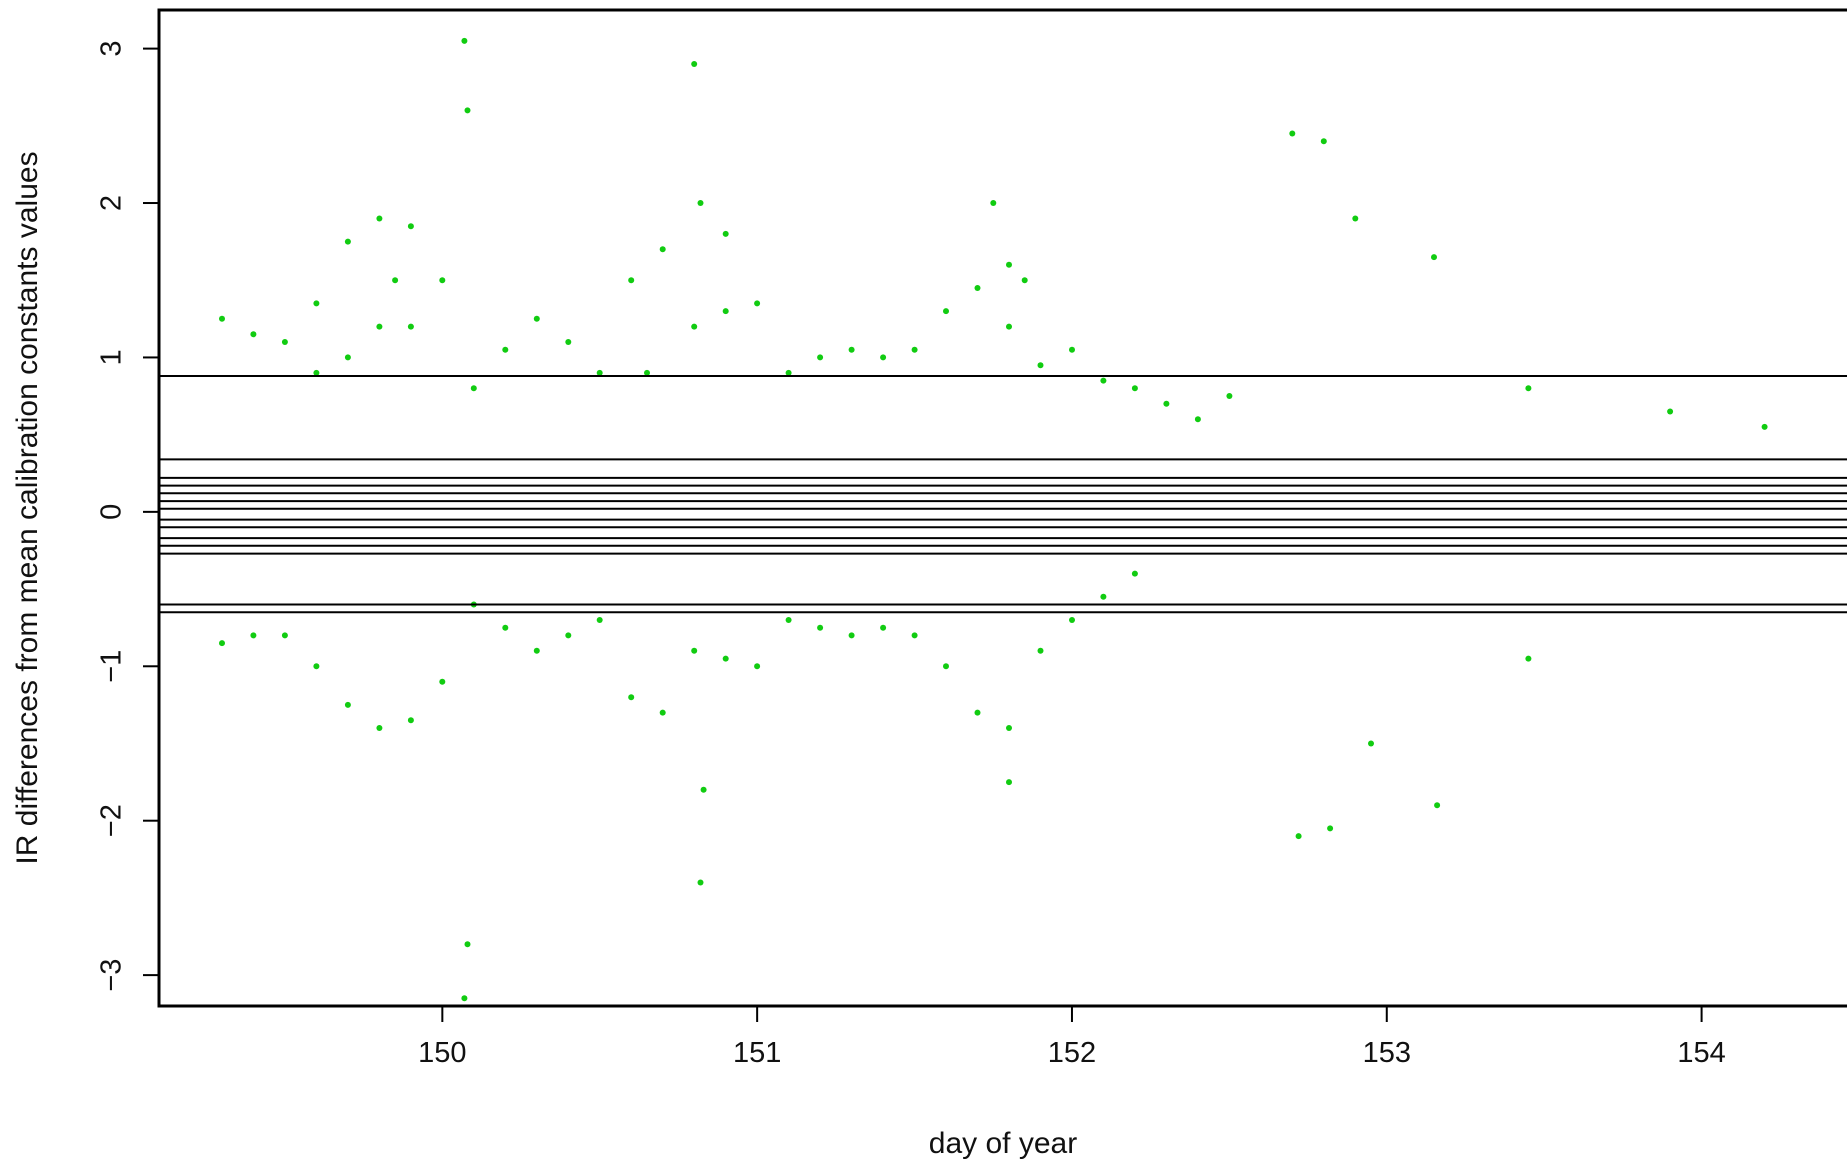  What do you see at coordinates (1387, 1053) in the screenshot?
I see `x-tick-label: 153` at bounding box center [1387, 1053].